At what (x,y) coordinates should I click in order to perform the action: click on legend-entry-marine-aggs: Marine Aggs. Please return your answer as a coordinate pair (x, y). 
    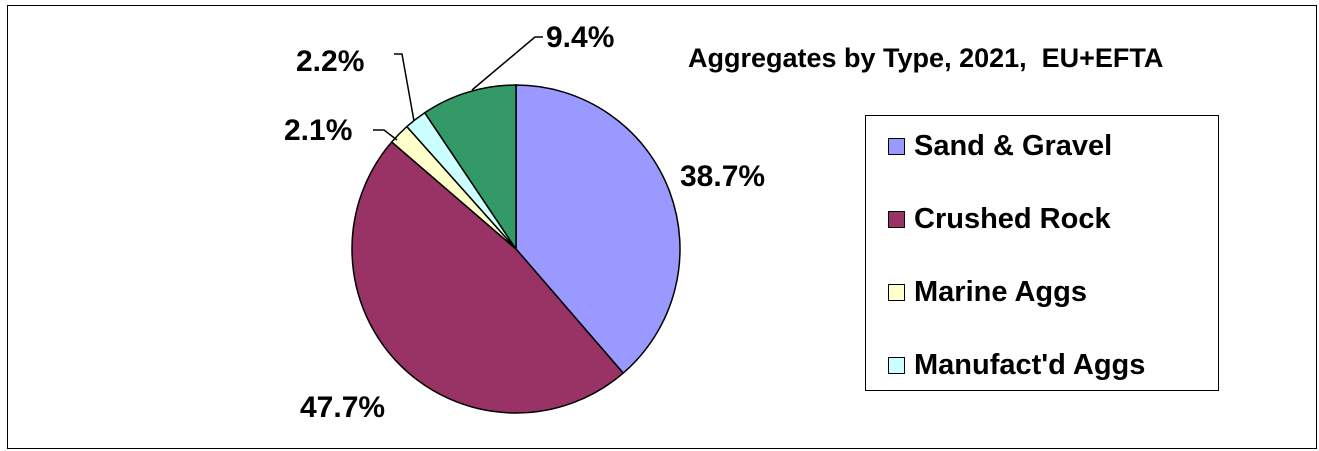
    Looking at the image, I should click on (987, 292).